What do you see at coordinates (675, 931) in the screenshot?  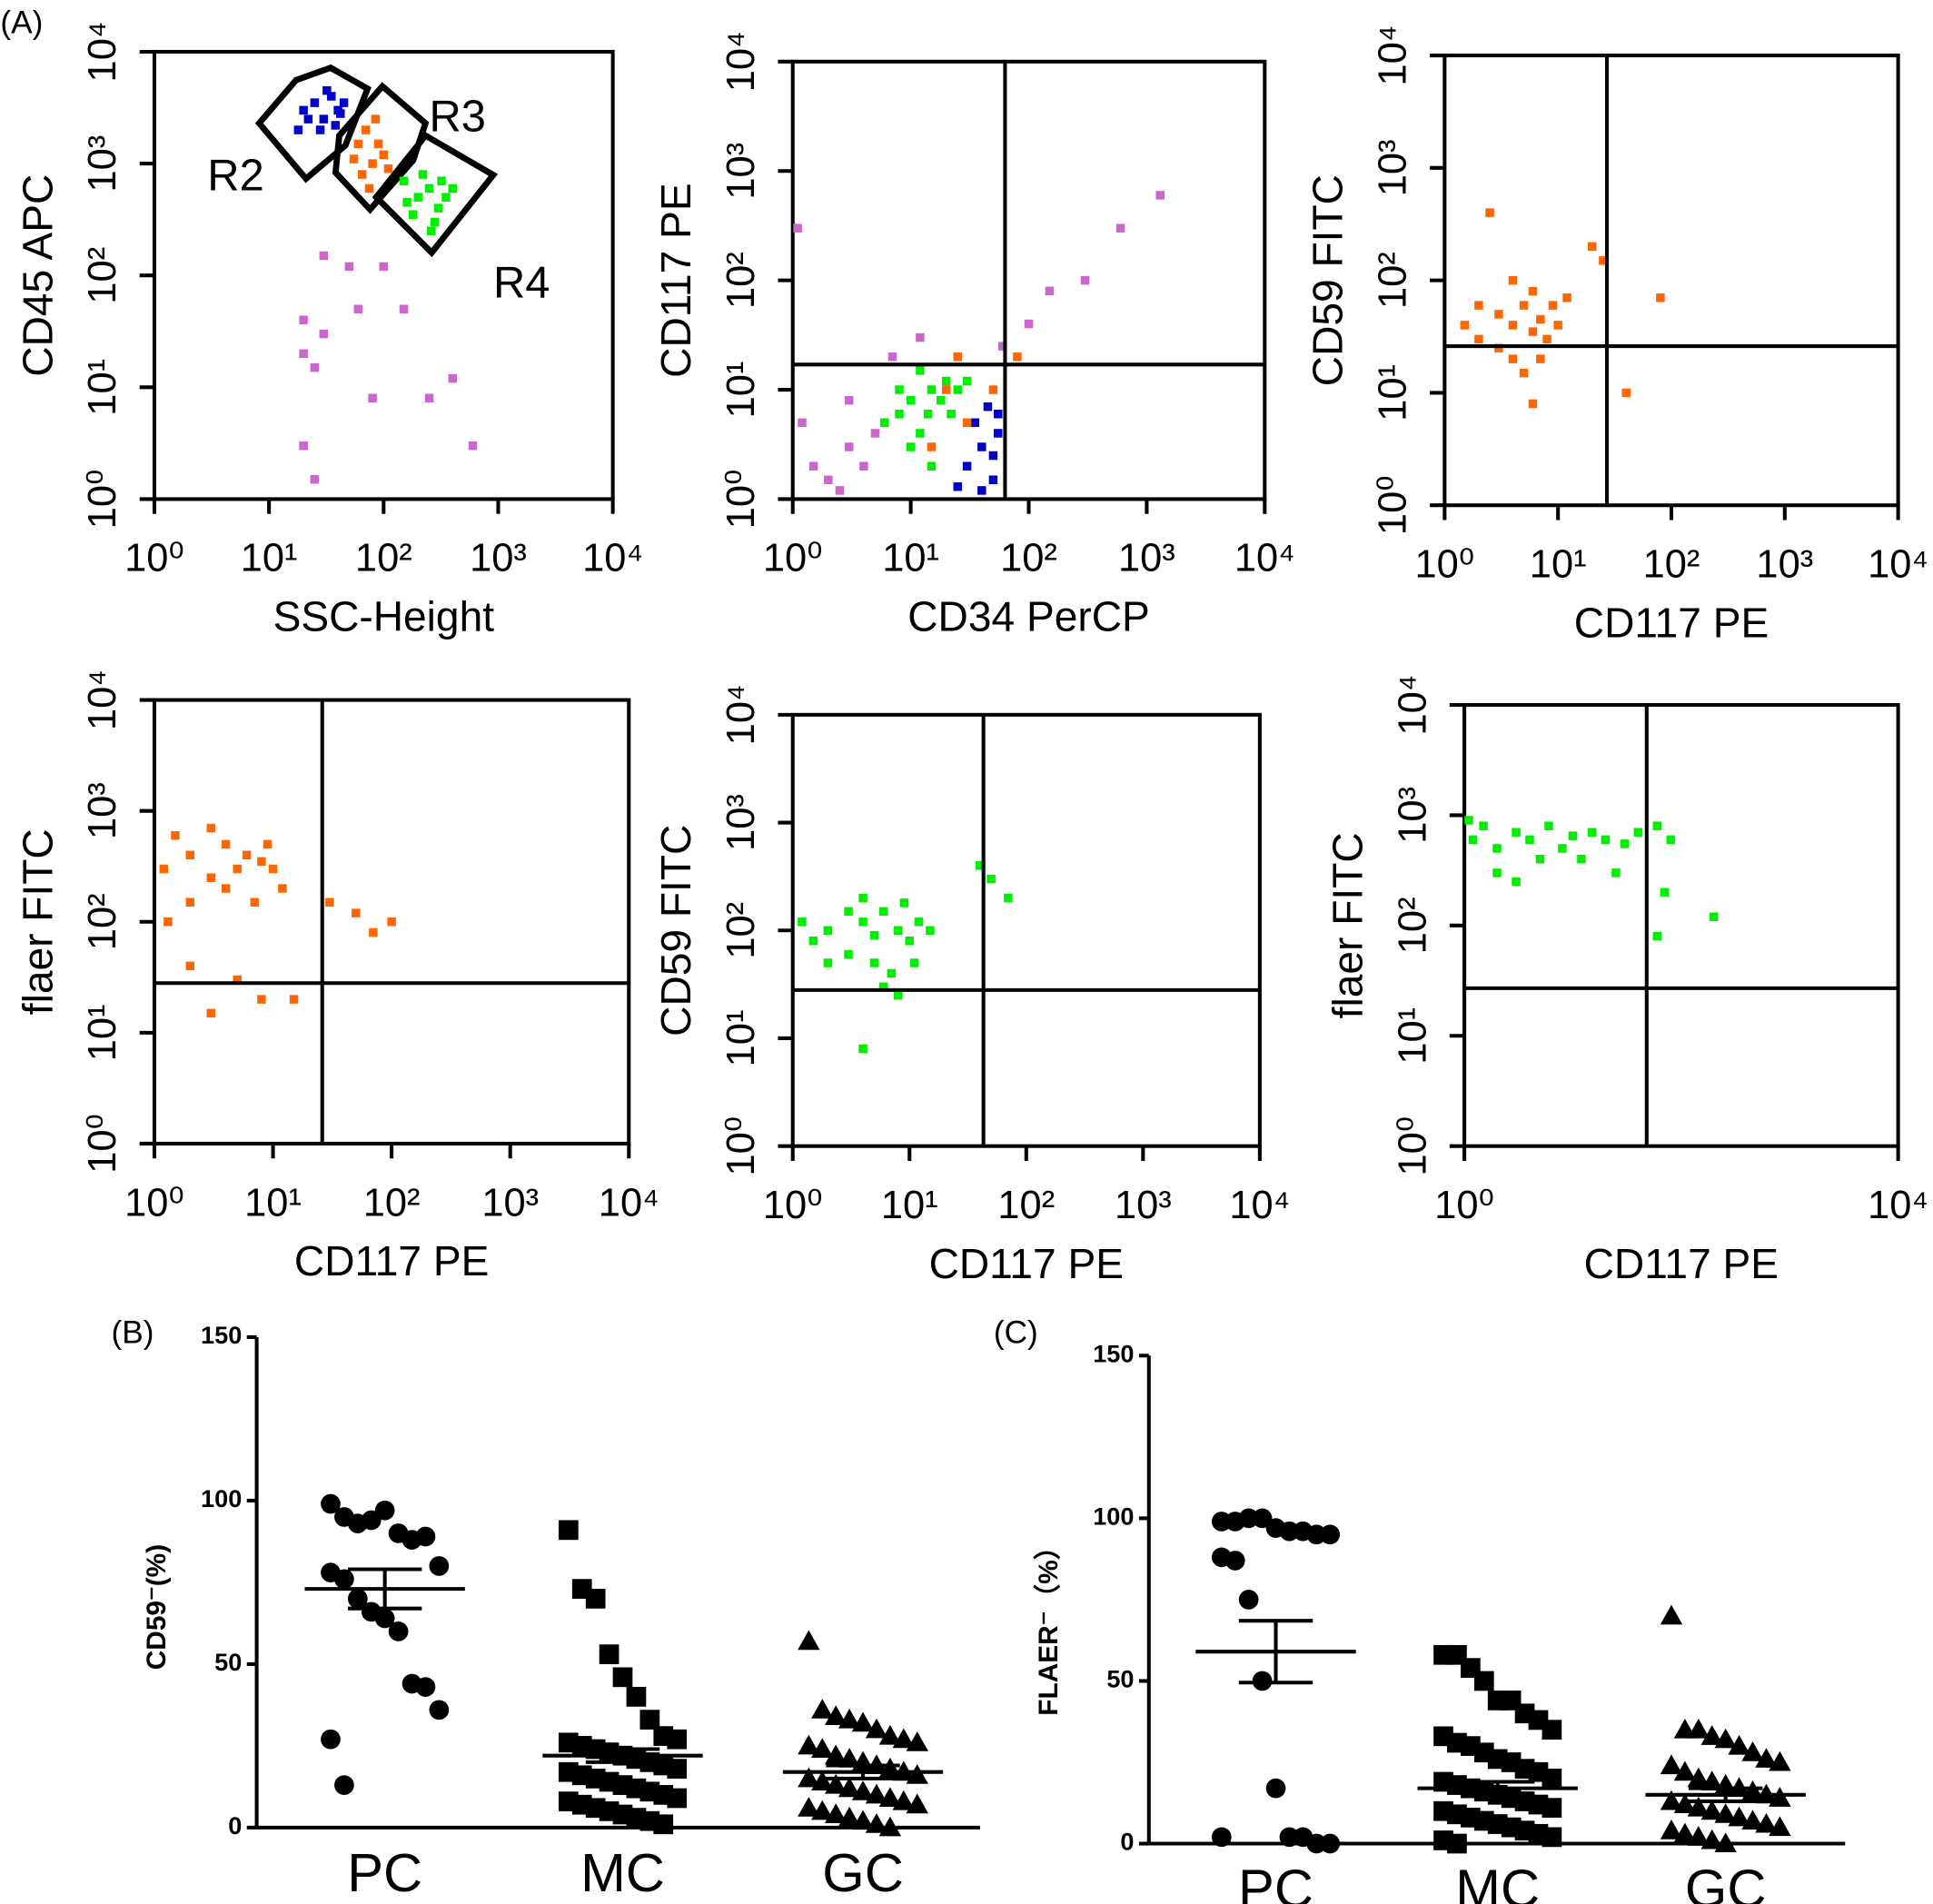 I see `y-axis-label: CD59 FITC` at bounding box center [675, 931].